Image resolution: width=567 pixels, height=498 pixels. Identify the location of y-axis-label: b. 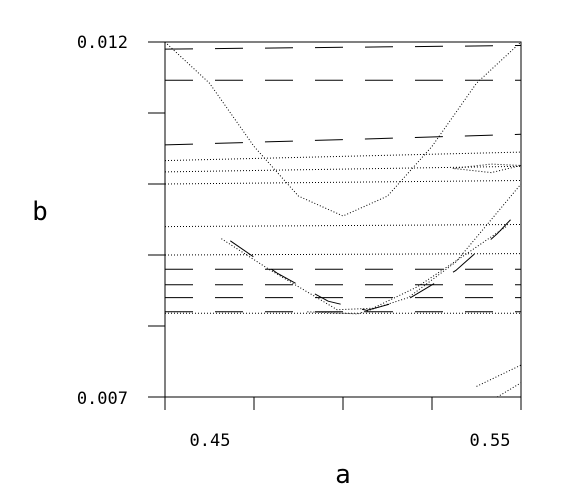
(40, 212).